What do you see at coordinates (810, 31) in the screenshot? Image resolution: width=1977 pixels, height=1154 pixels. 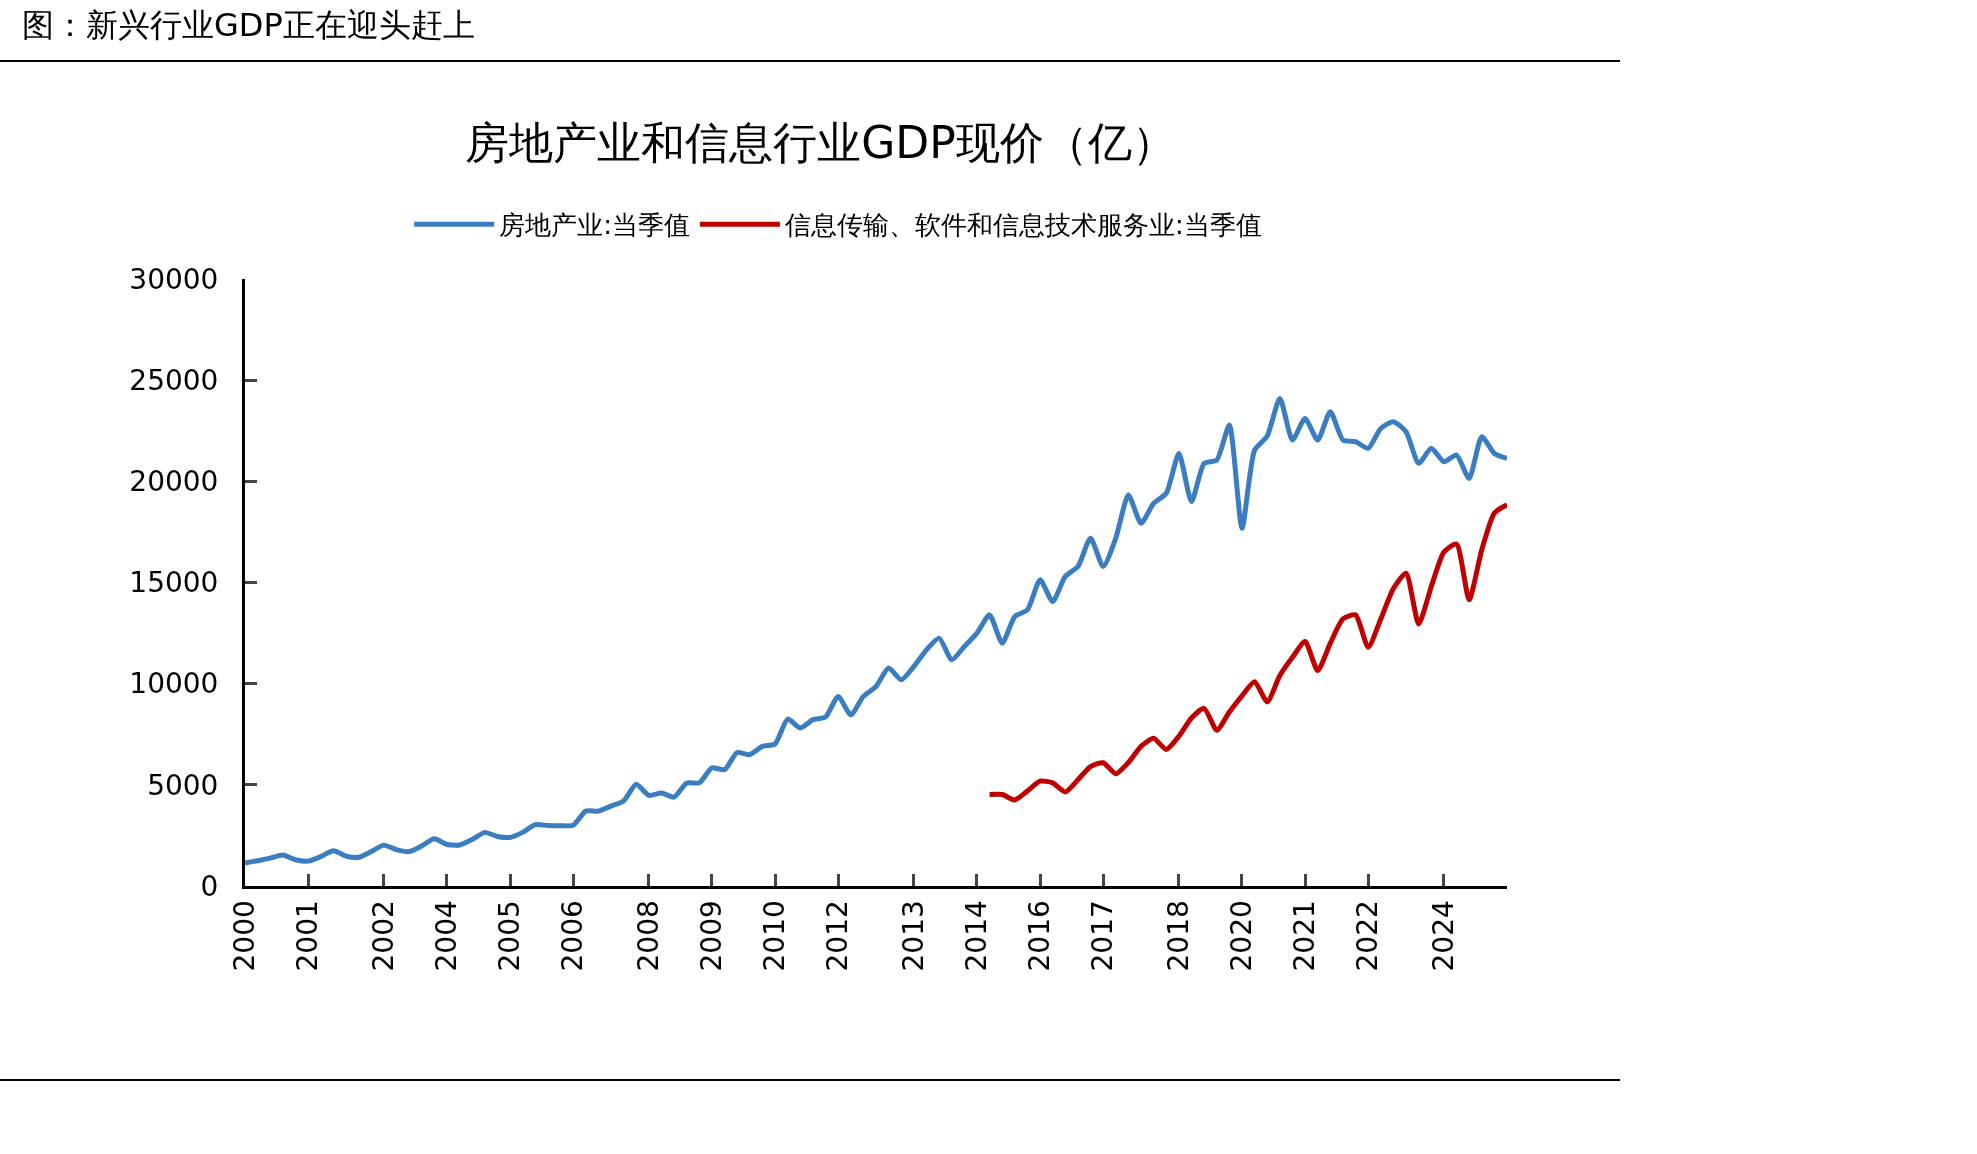 I see `chart-title: 图：新兴行业GDP正在迎头赶上` at bounding box center [810, 31].